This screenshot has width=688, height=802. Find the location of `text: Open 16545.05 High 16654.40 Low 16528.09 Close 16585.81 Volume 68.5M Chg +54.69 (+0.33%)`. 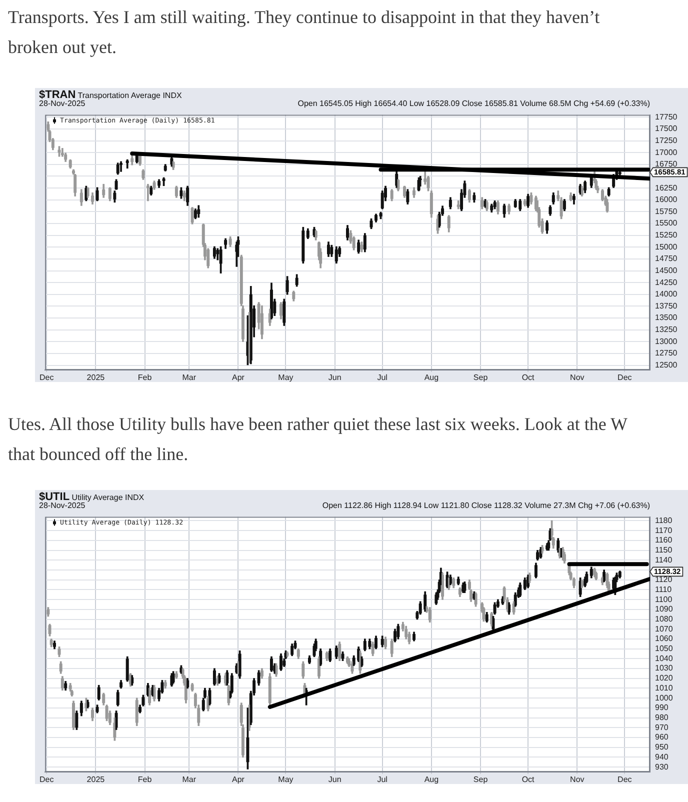

text: Open 16545.05 High 16654.40 Low 16528.09 Close 16585.81 Volume 68.5M Chg +54.69 (+0.33%) is located at coordinates (474, 103).